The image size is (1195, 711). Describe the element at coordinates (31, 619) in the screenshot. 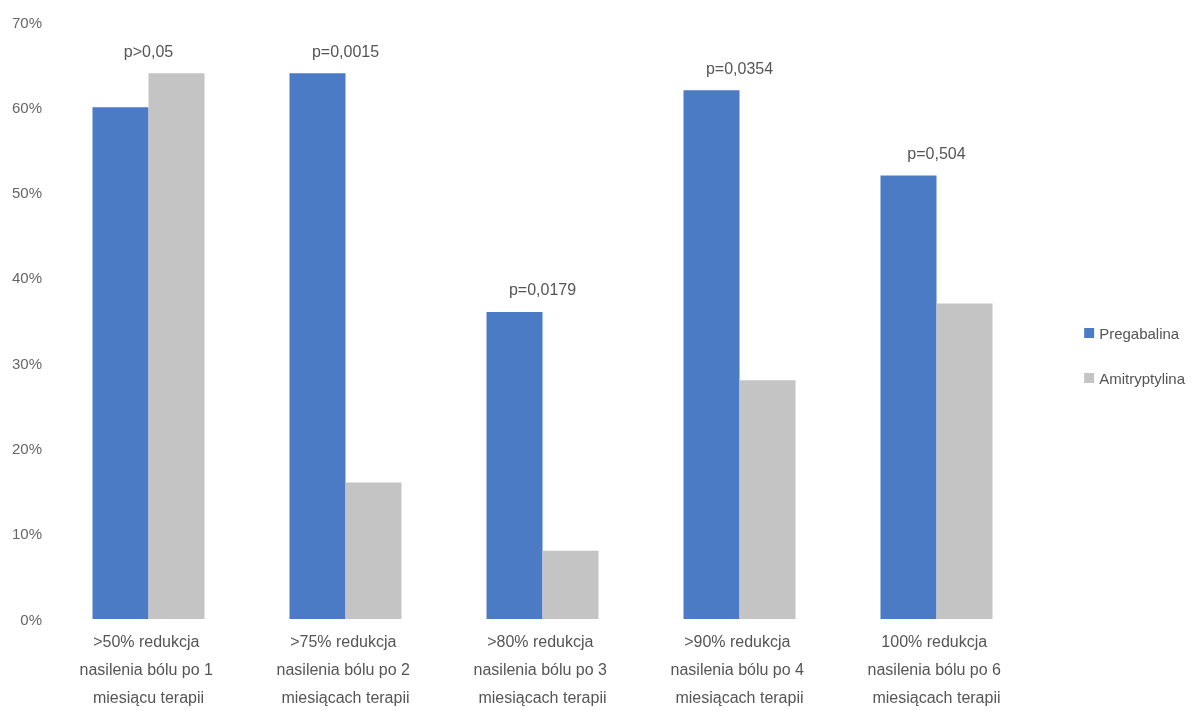

I see `y-tick-label: 0%` at that location.